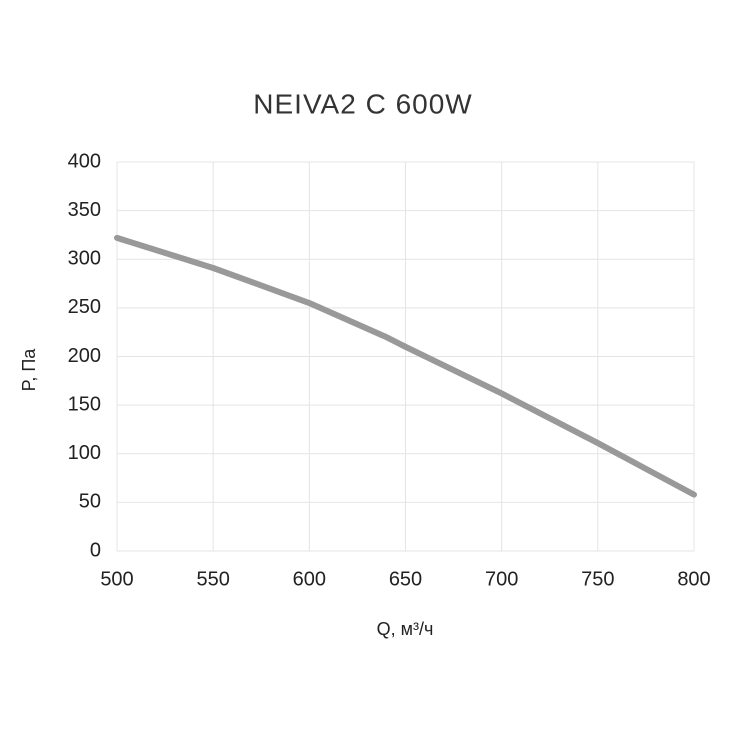  Describe the element at coordinates (84, 161) in the screenshot. I see `y-tick-label: 400` at that location.